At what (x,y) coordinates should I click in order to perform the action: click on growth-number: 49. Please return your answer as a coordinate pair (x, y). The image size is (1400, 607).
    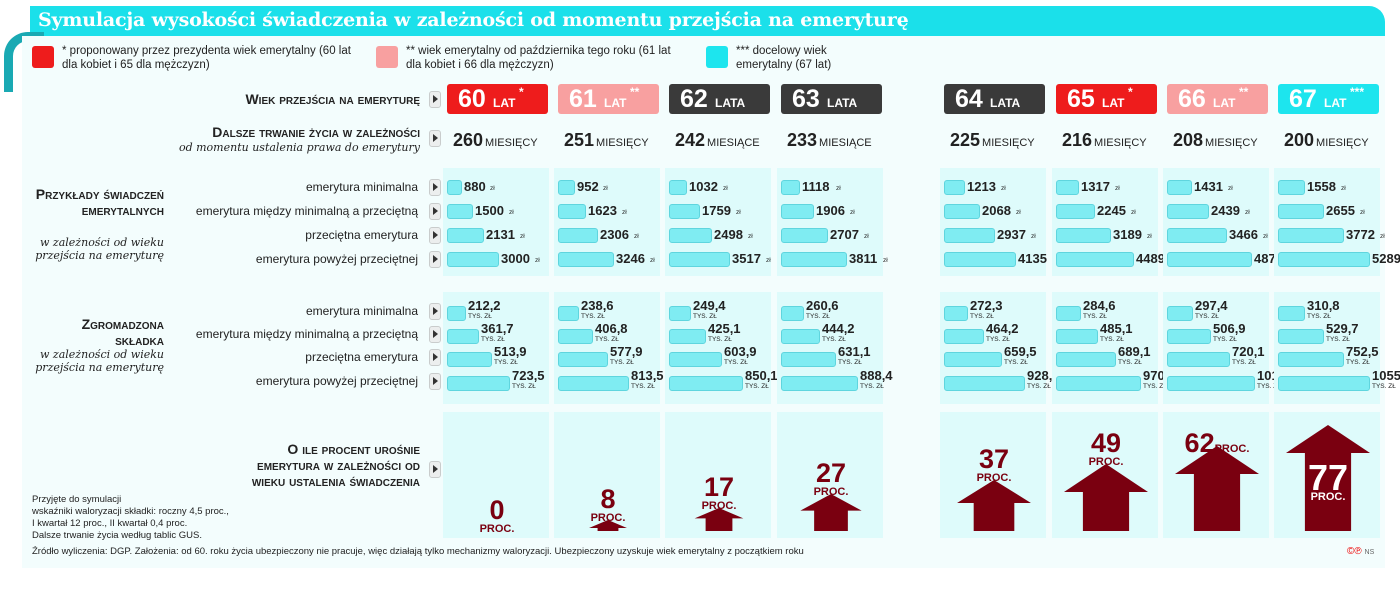
    Looking at the image, I should click on (1106, 443).